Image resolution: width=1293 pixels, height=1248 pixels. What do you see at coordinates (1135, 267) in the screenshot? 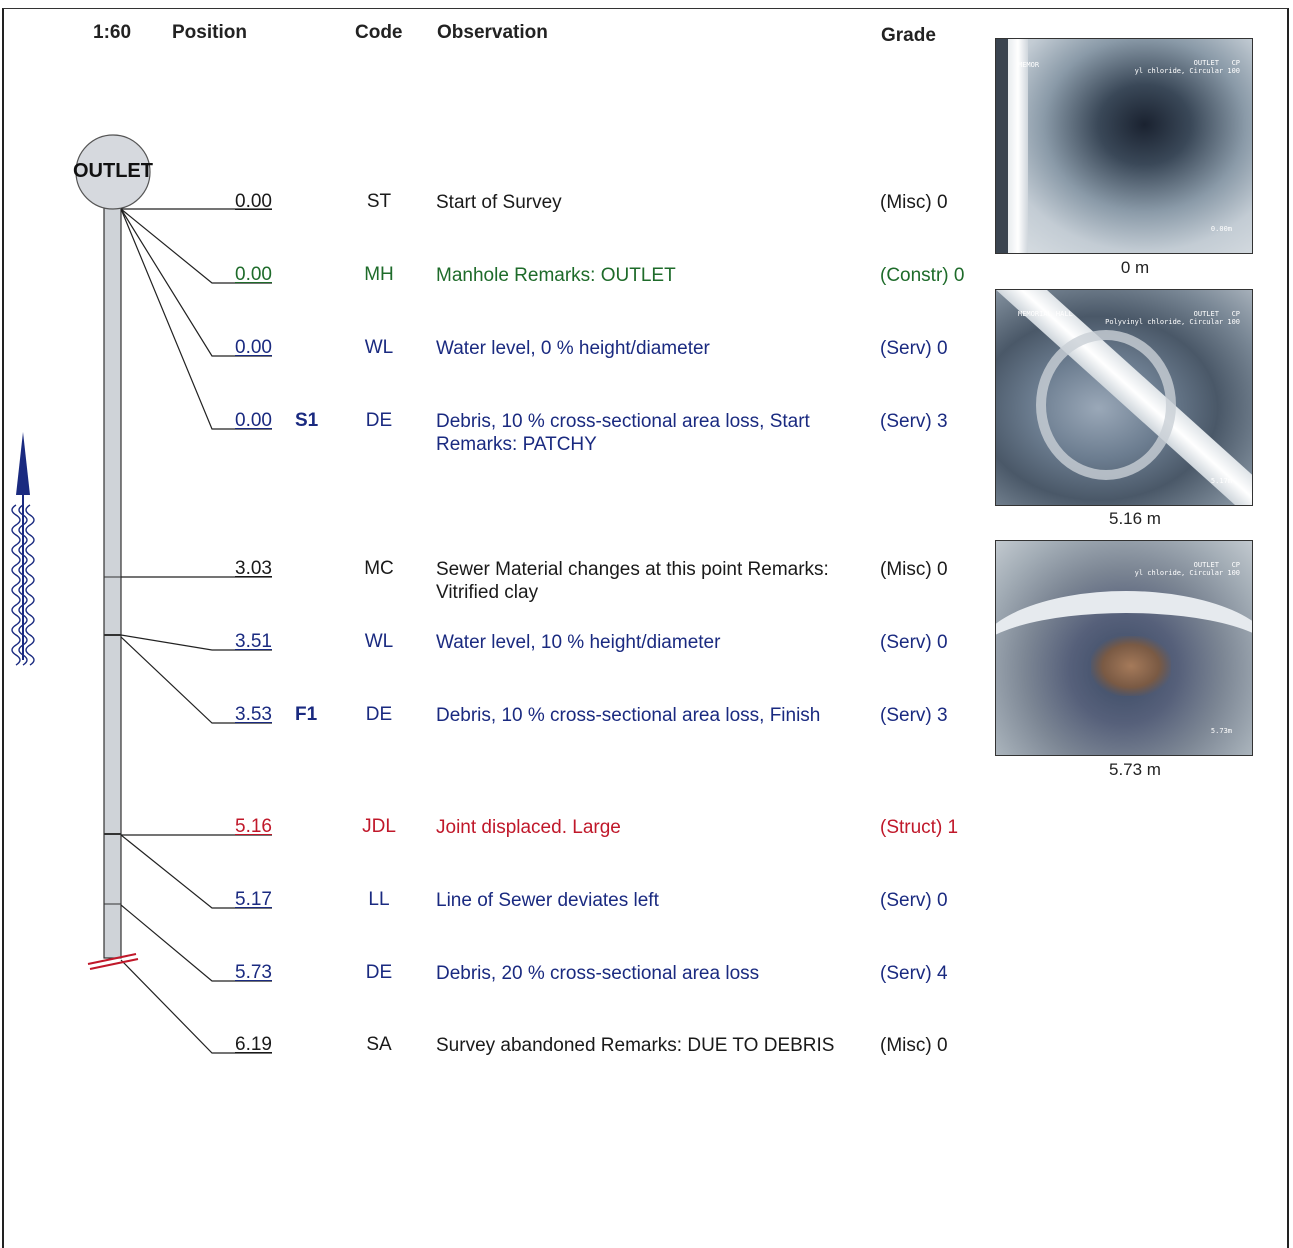
I see `photo-caption: 0 m` at bounding box center [1135, 267].